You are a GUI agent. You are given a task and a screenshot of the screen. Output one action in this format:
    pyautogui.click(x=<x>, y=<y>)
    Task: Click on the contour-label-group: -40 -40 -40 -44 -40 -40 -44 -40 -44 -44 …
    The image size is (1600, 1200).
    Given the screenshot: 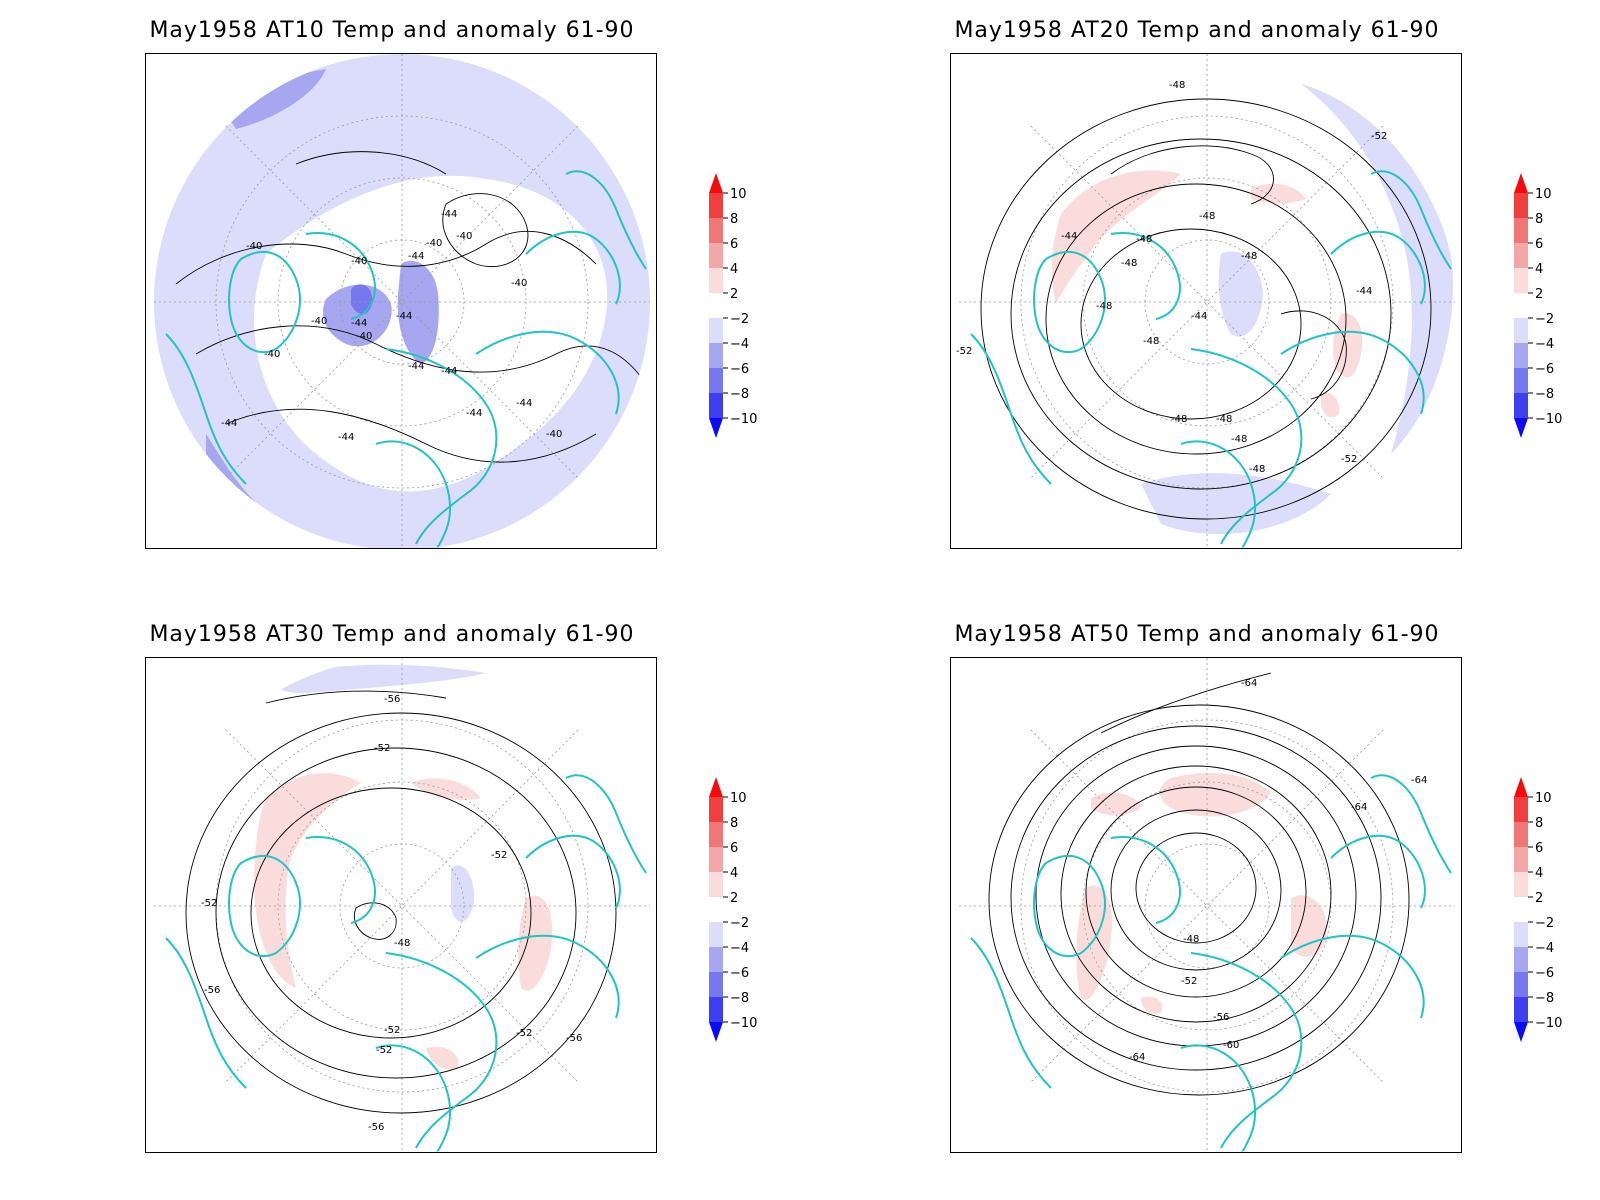 What is the action you would take?
    pyautogui.click(x=391, y=326)
    